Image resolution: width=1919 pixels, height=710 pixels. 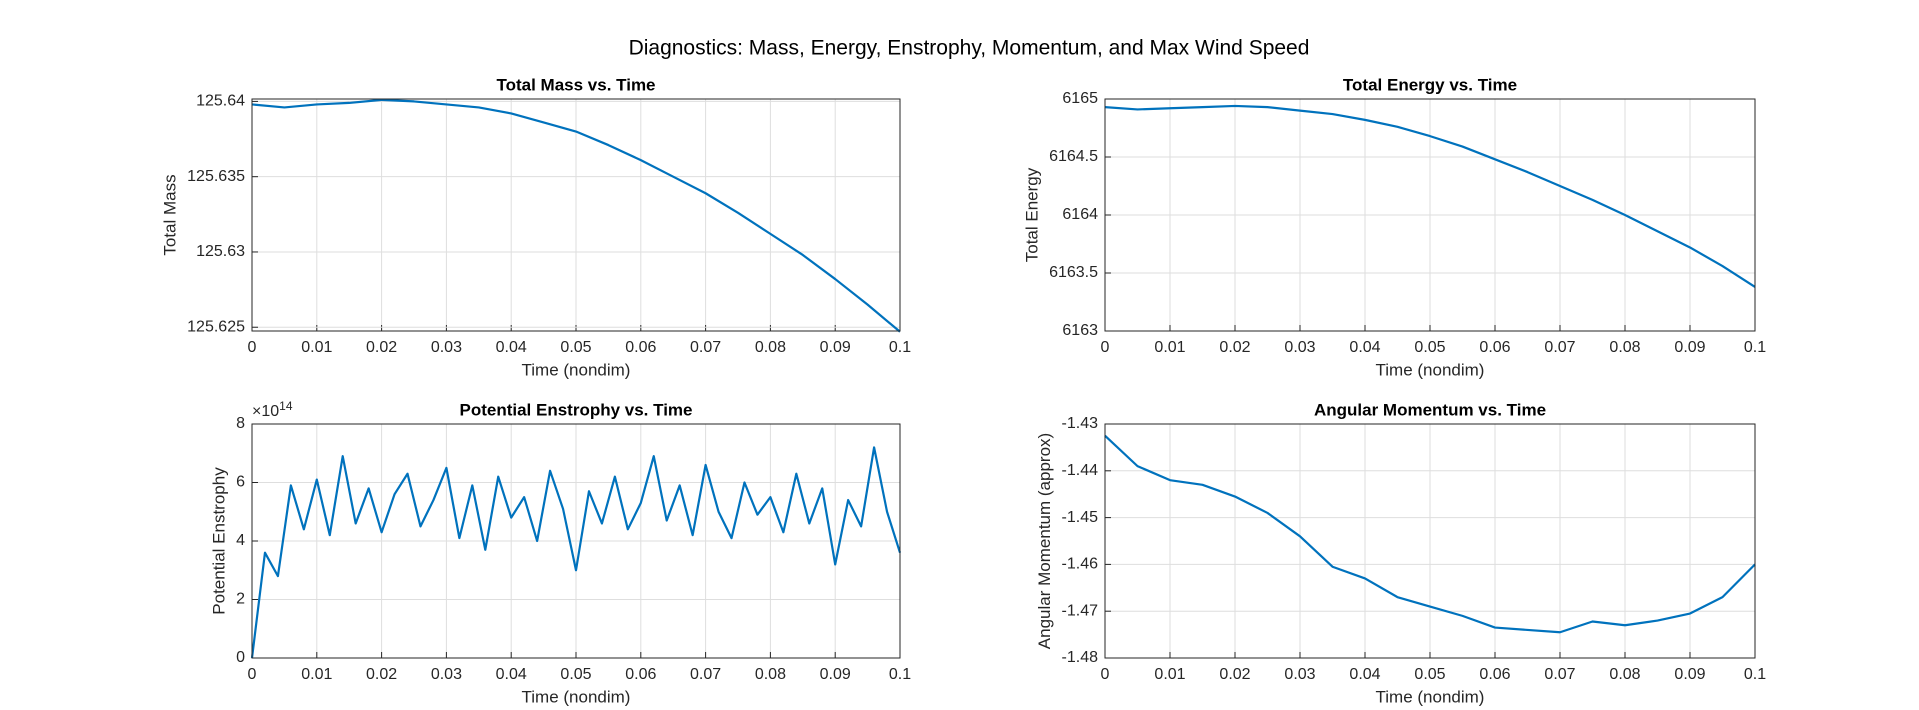 I want to click on y-tick-label: 6163, so click(x=1080, y=330).